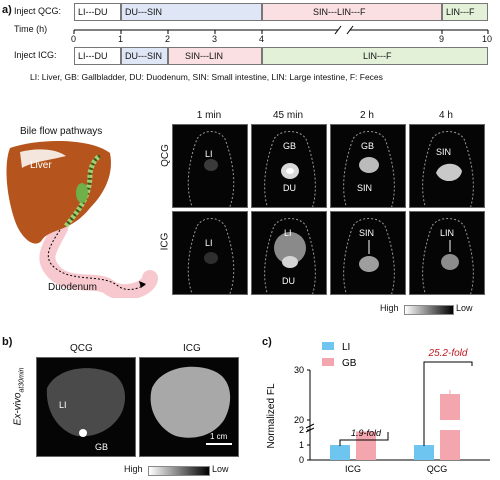  I want to click on column-1min: 1 min, so click(209, 115).